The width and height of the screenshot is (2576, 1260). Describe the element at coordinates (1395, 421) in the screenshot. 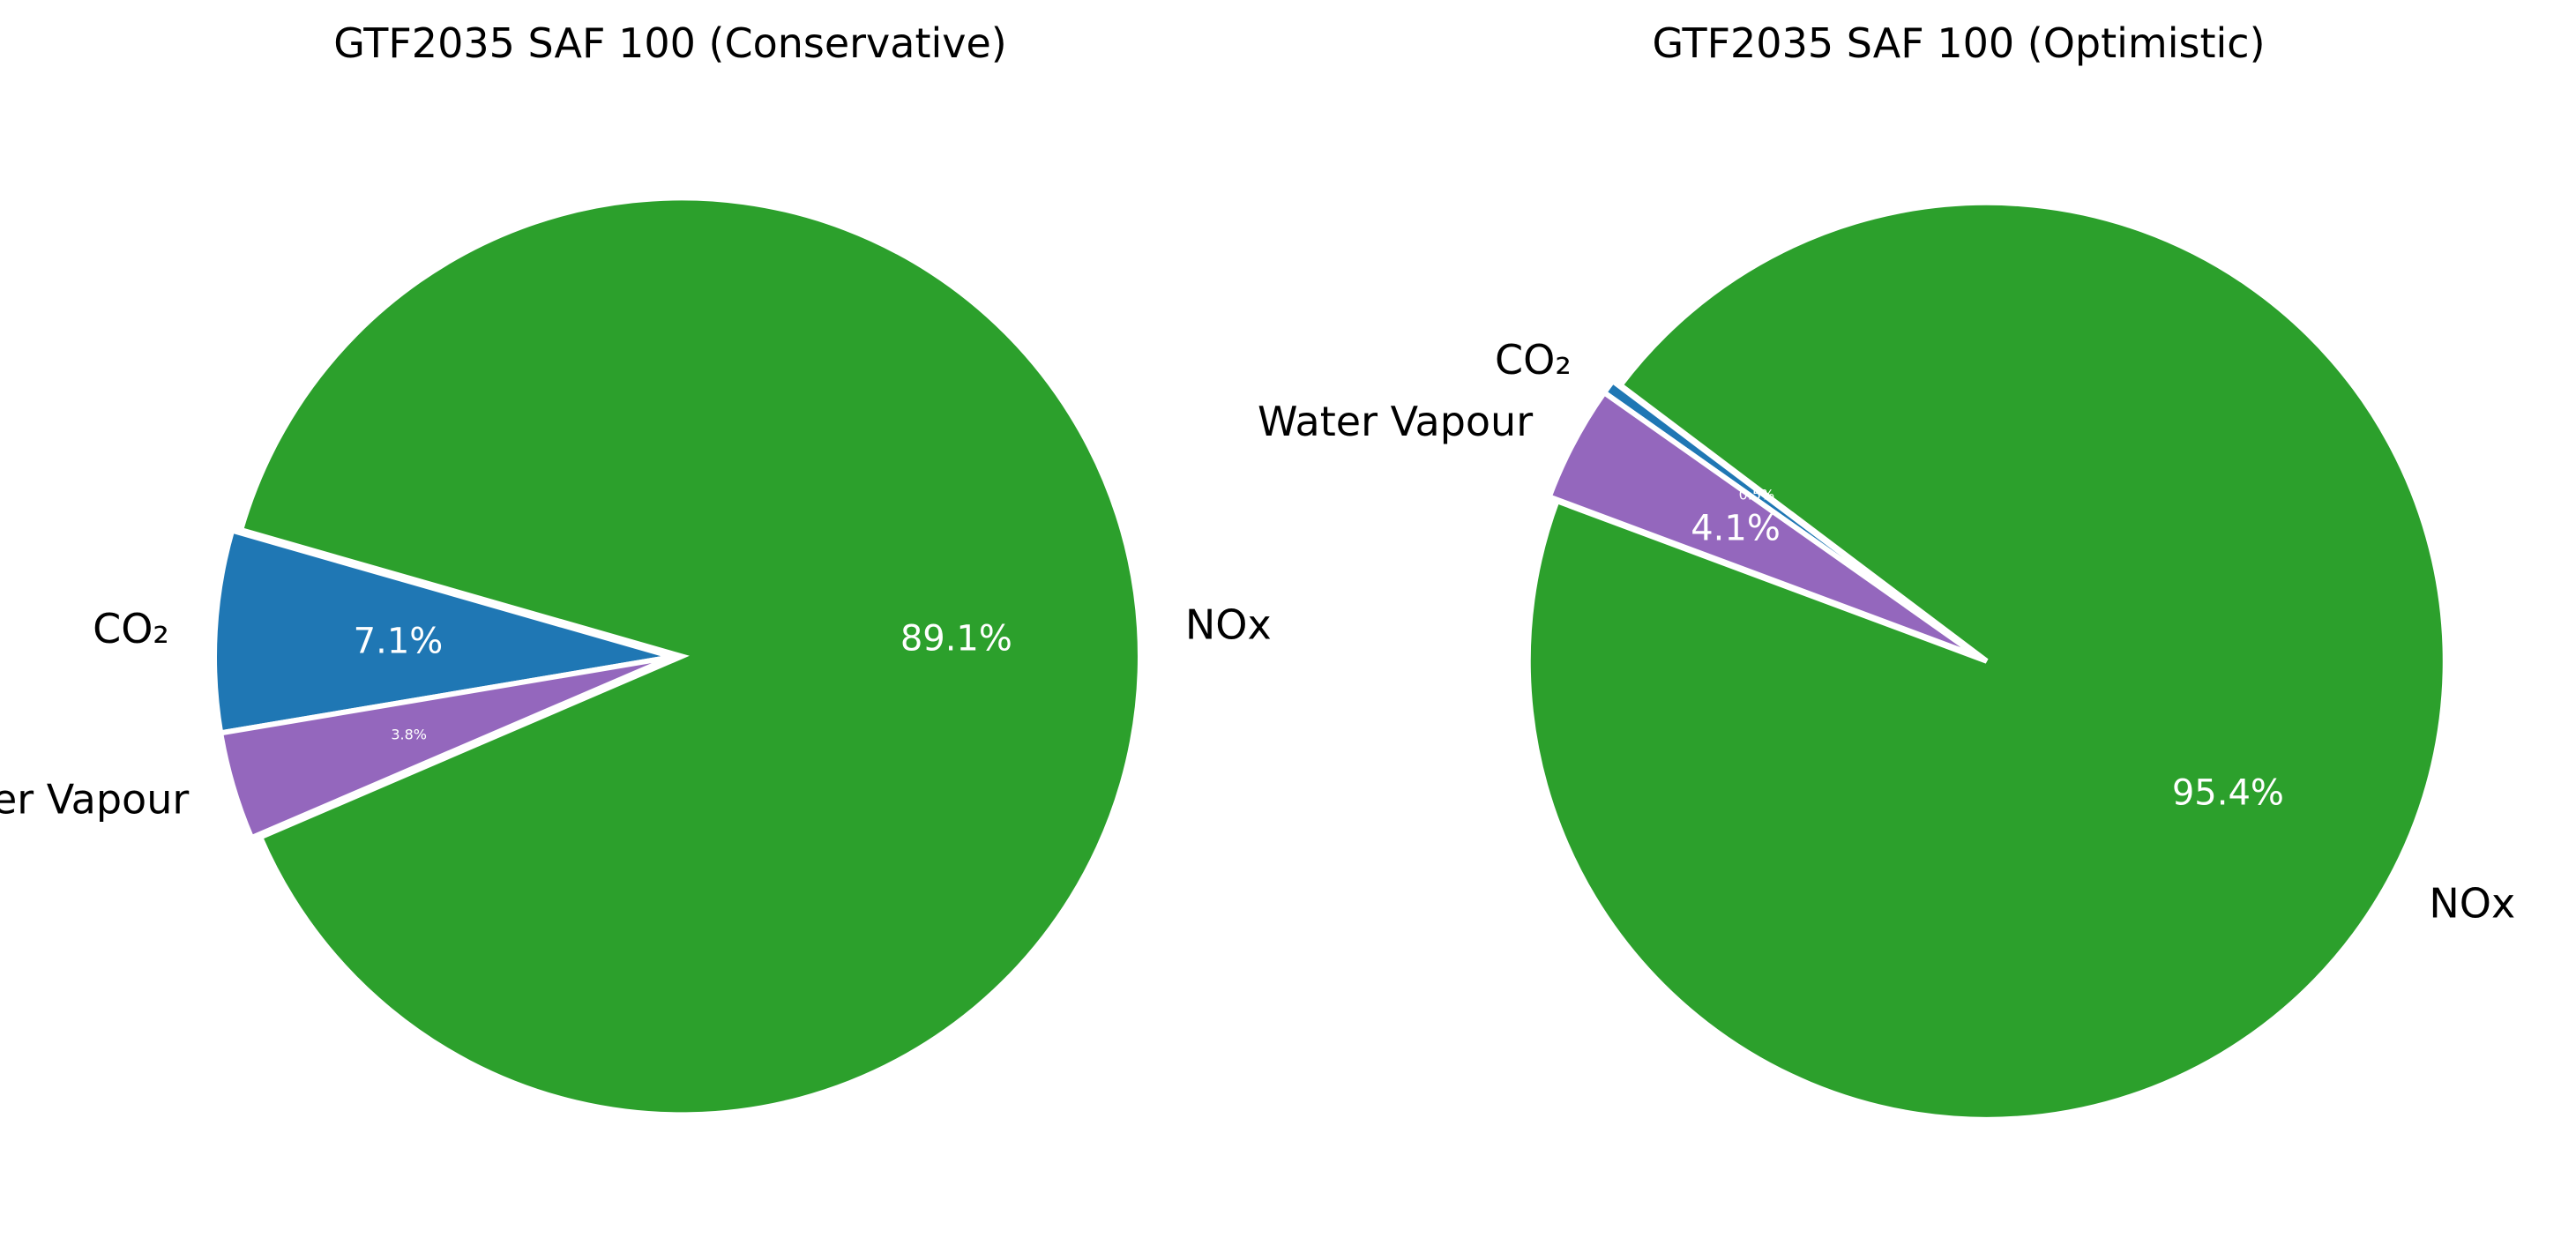

I see `category-label-water-vapour-optimistic: Water Vapour` at that location.